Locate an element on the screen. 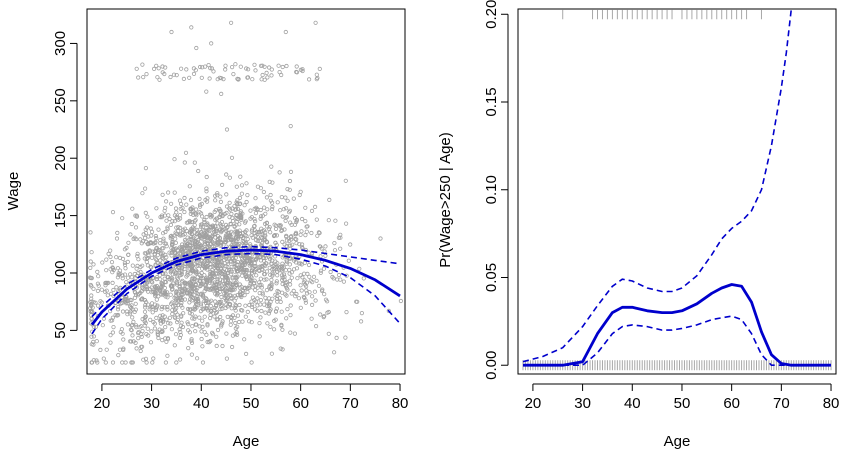  y-tick-label: 100 is located at coordinates (60, 272).